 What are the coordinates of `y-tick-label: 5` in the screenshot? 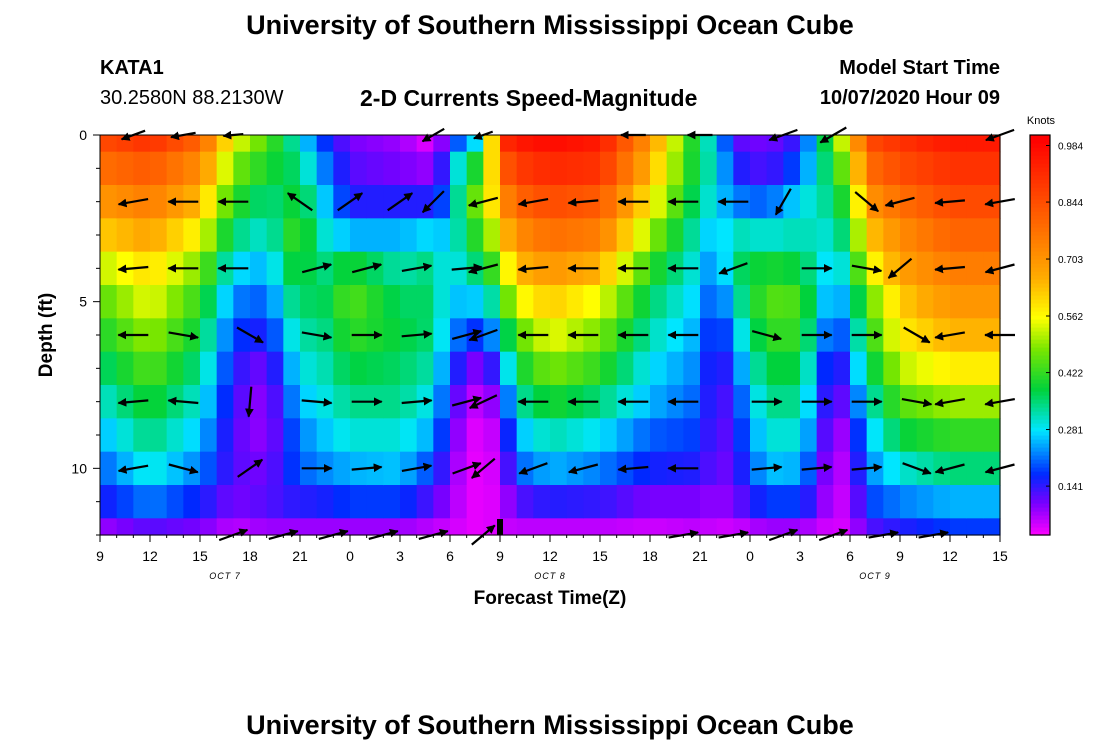 It's located at (83, 302).